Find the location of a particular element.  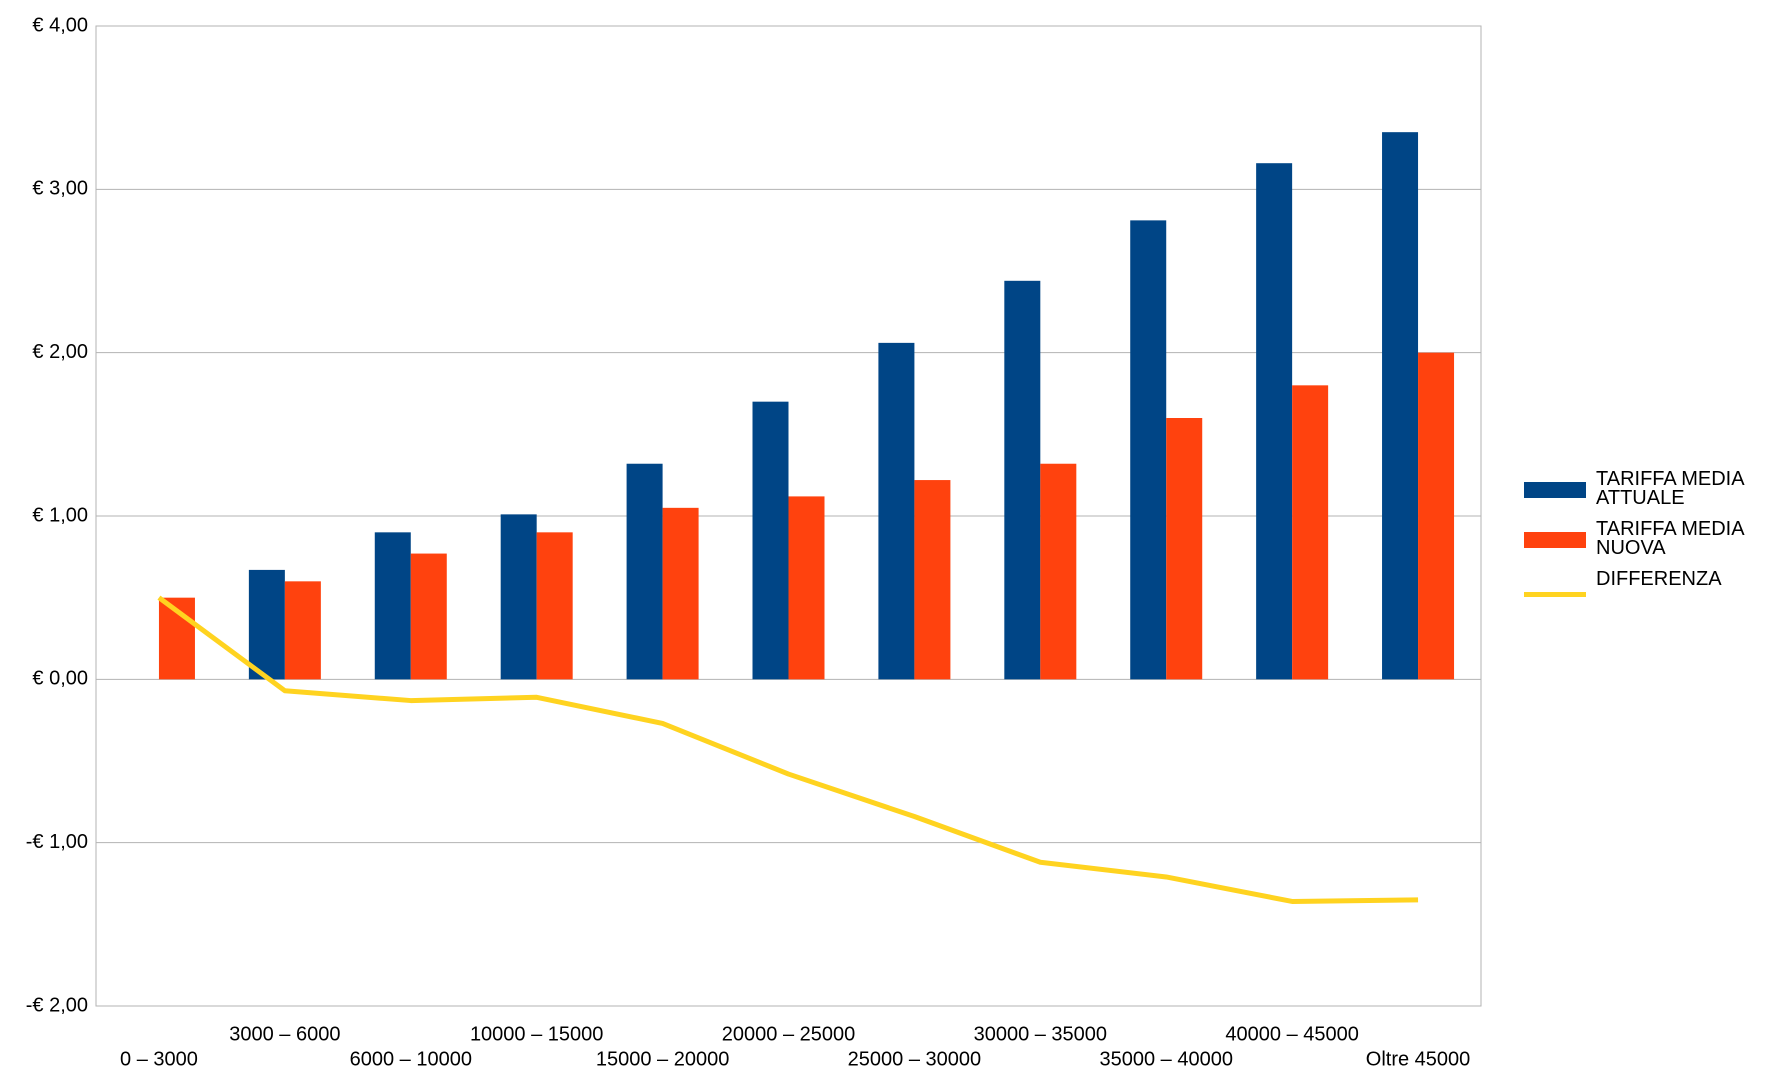

y-tick-label: -€ 1,00 is located at coordinates (57, 842).